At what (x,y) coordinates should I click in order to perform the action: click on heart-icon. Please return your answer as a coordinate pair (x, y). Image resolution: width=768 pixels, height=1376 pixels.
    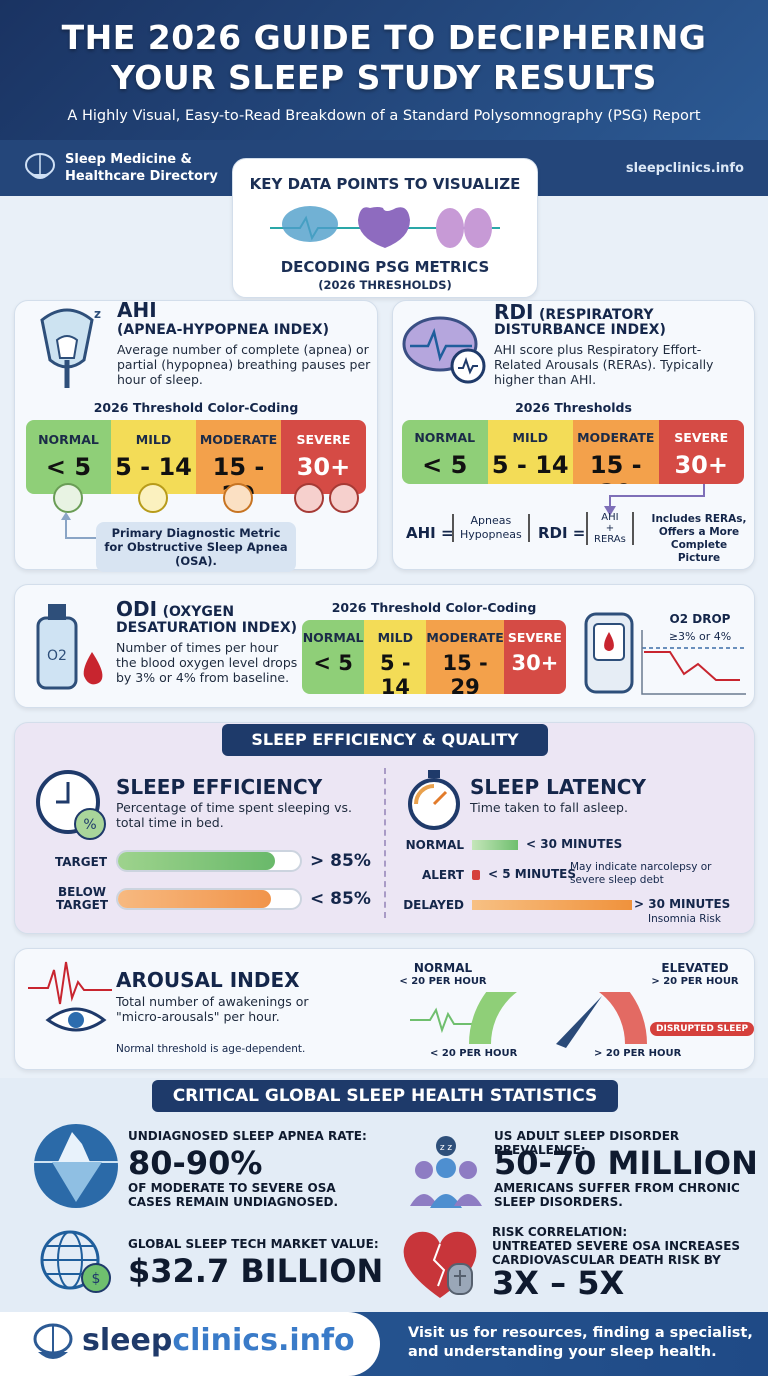
    Looking at the image, I should click on (440, 1264).